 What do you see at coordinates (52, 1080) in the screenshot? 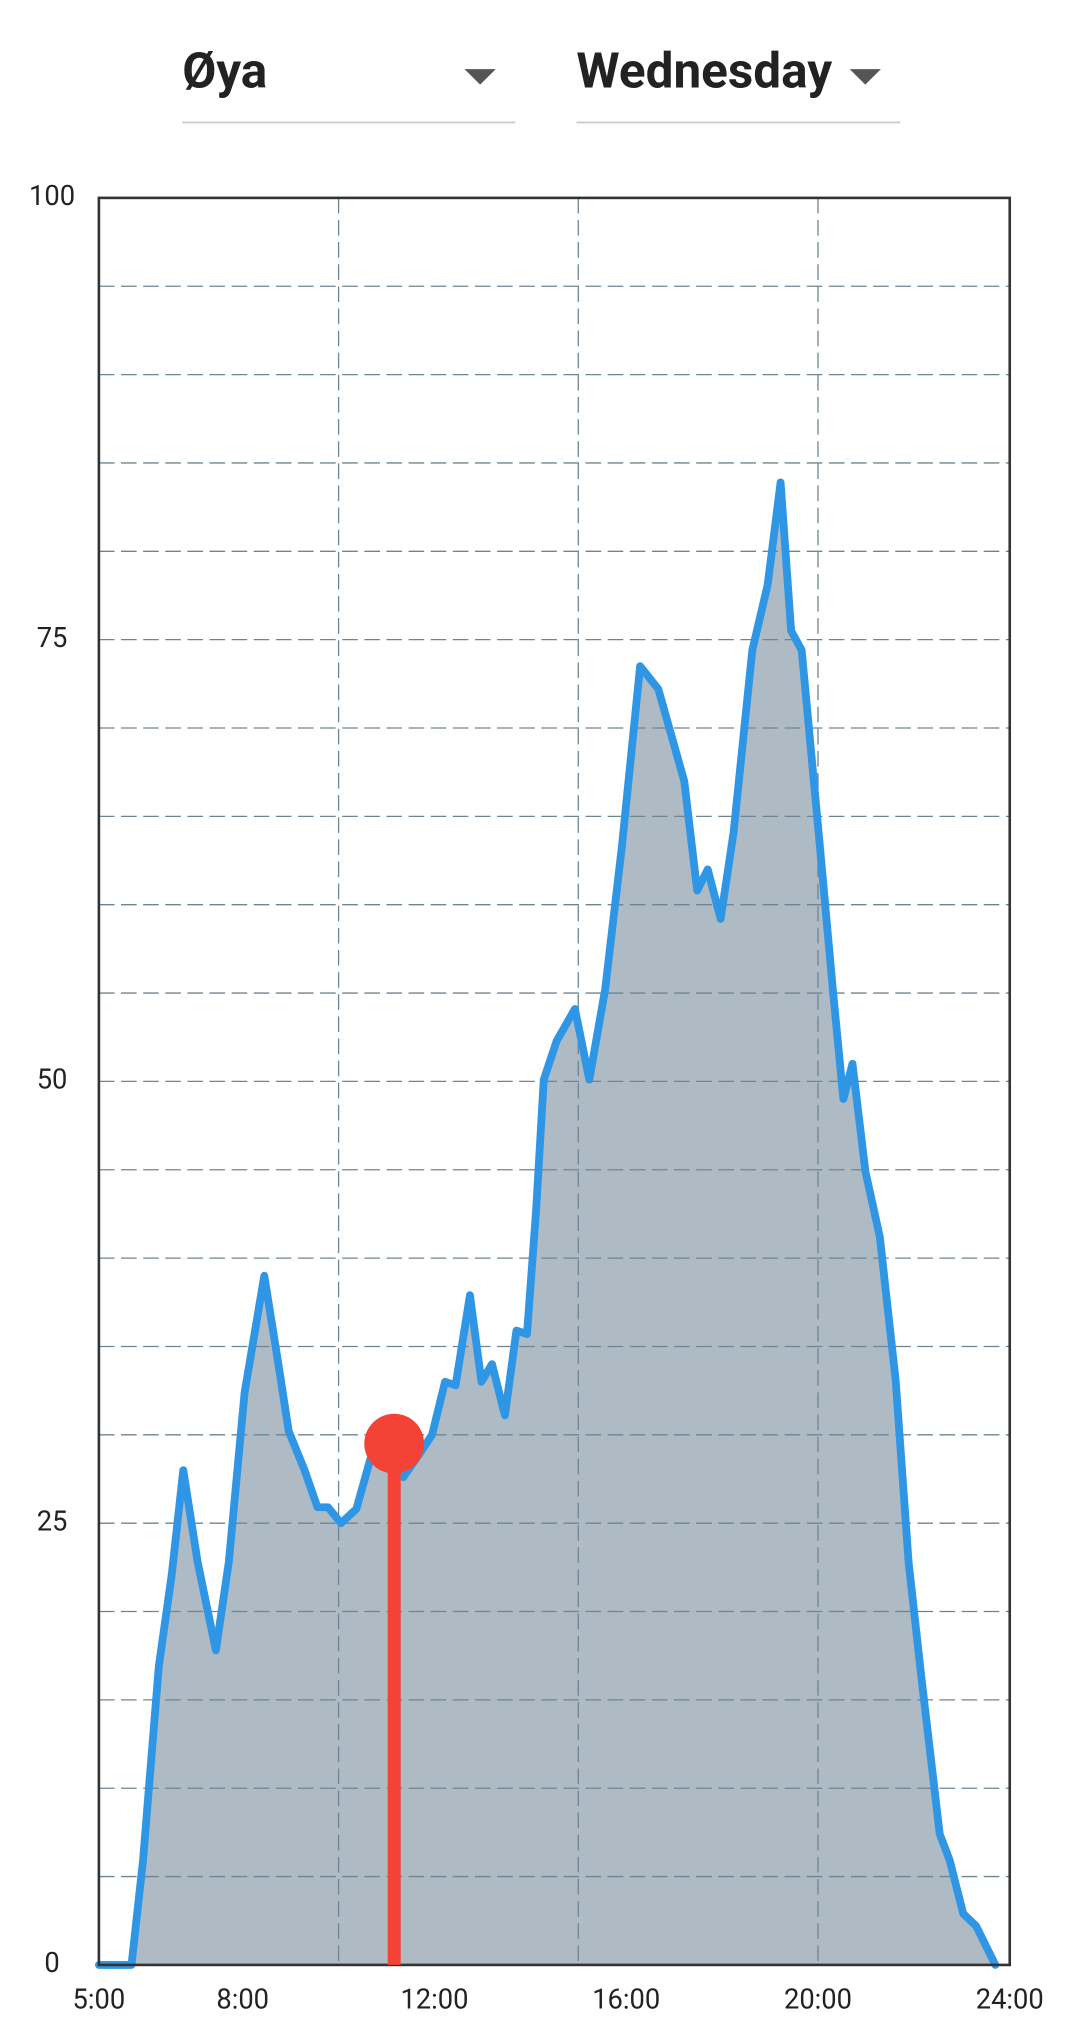
I see `y-tick-label: 50` at bounding box center [52, 1080].